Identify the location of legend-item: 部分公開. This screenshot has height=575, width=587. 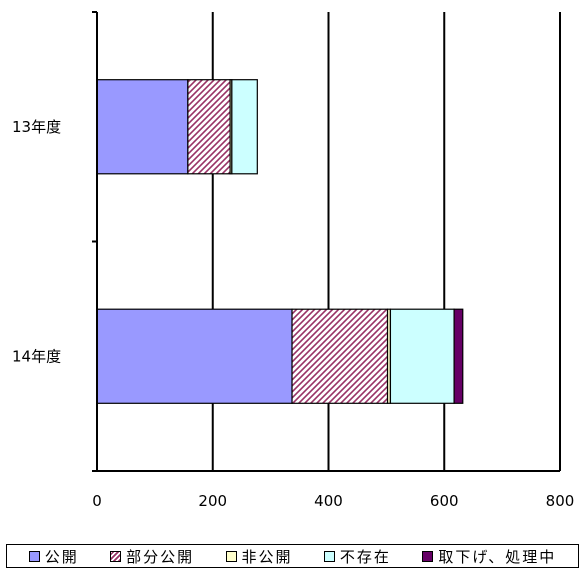
(152, 556).